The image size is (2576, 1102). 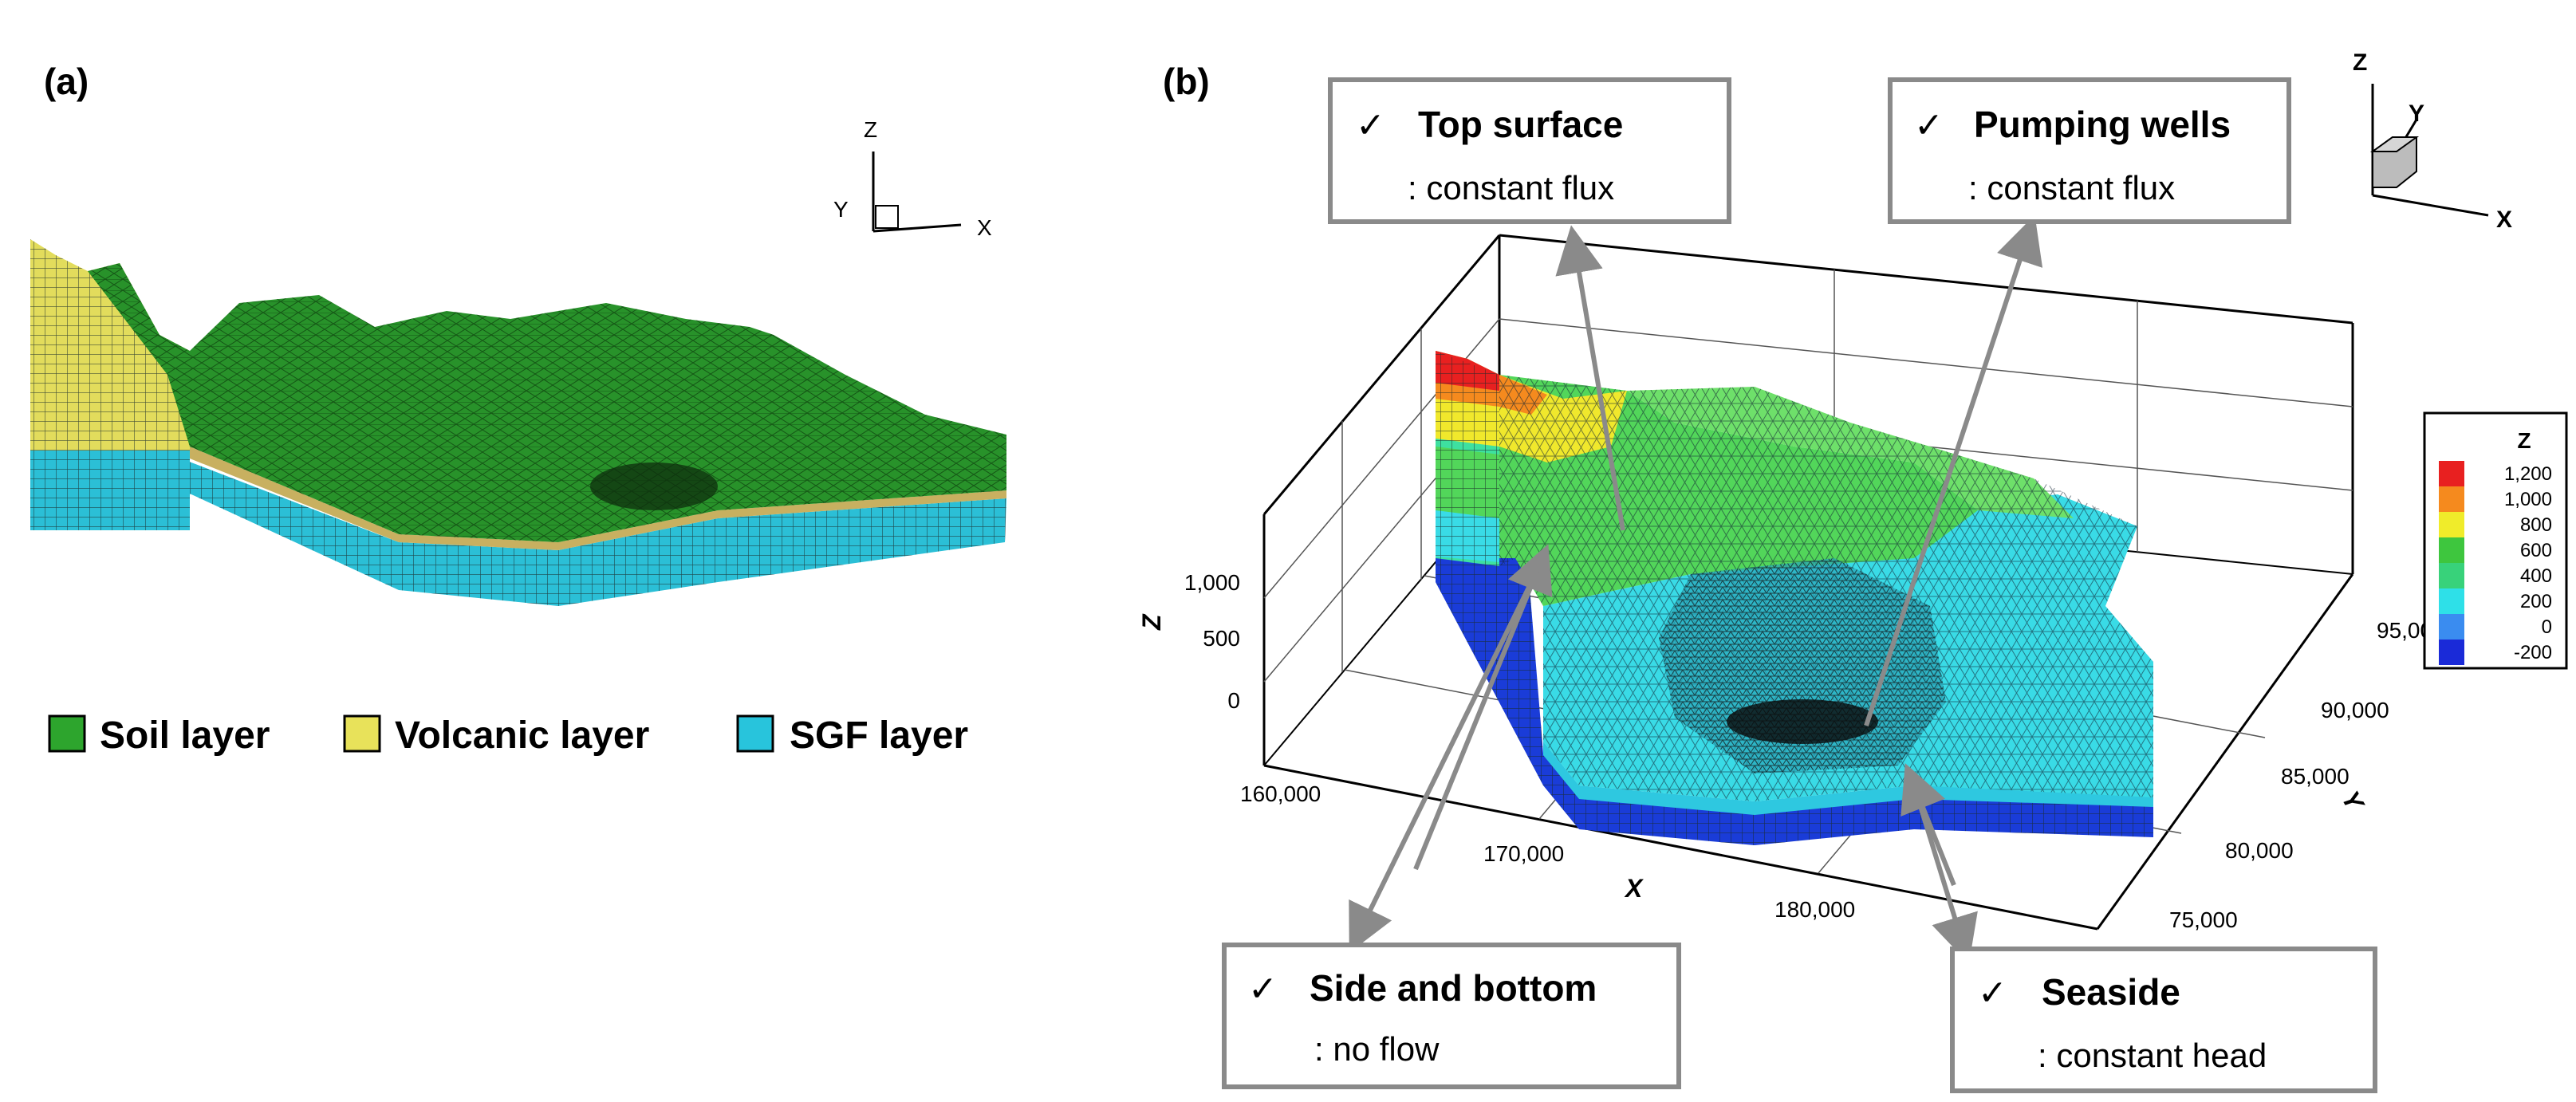 What do you see at coordinates (2528, 499) in the screenshot?
I see `colorbar-label-1: 1,000` at bounding box center [2528, 499].